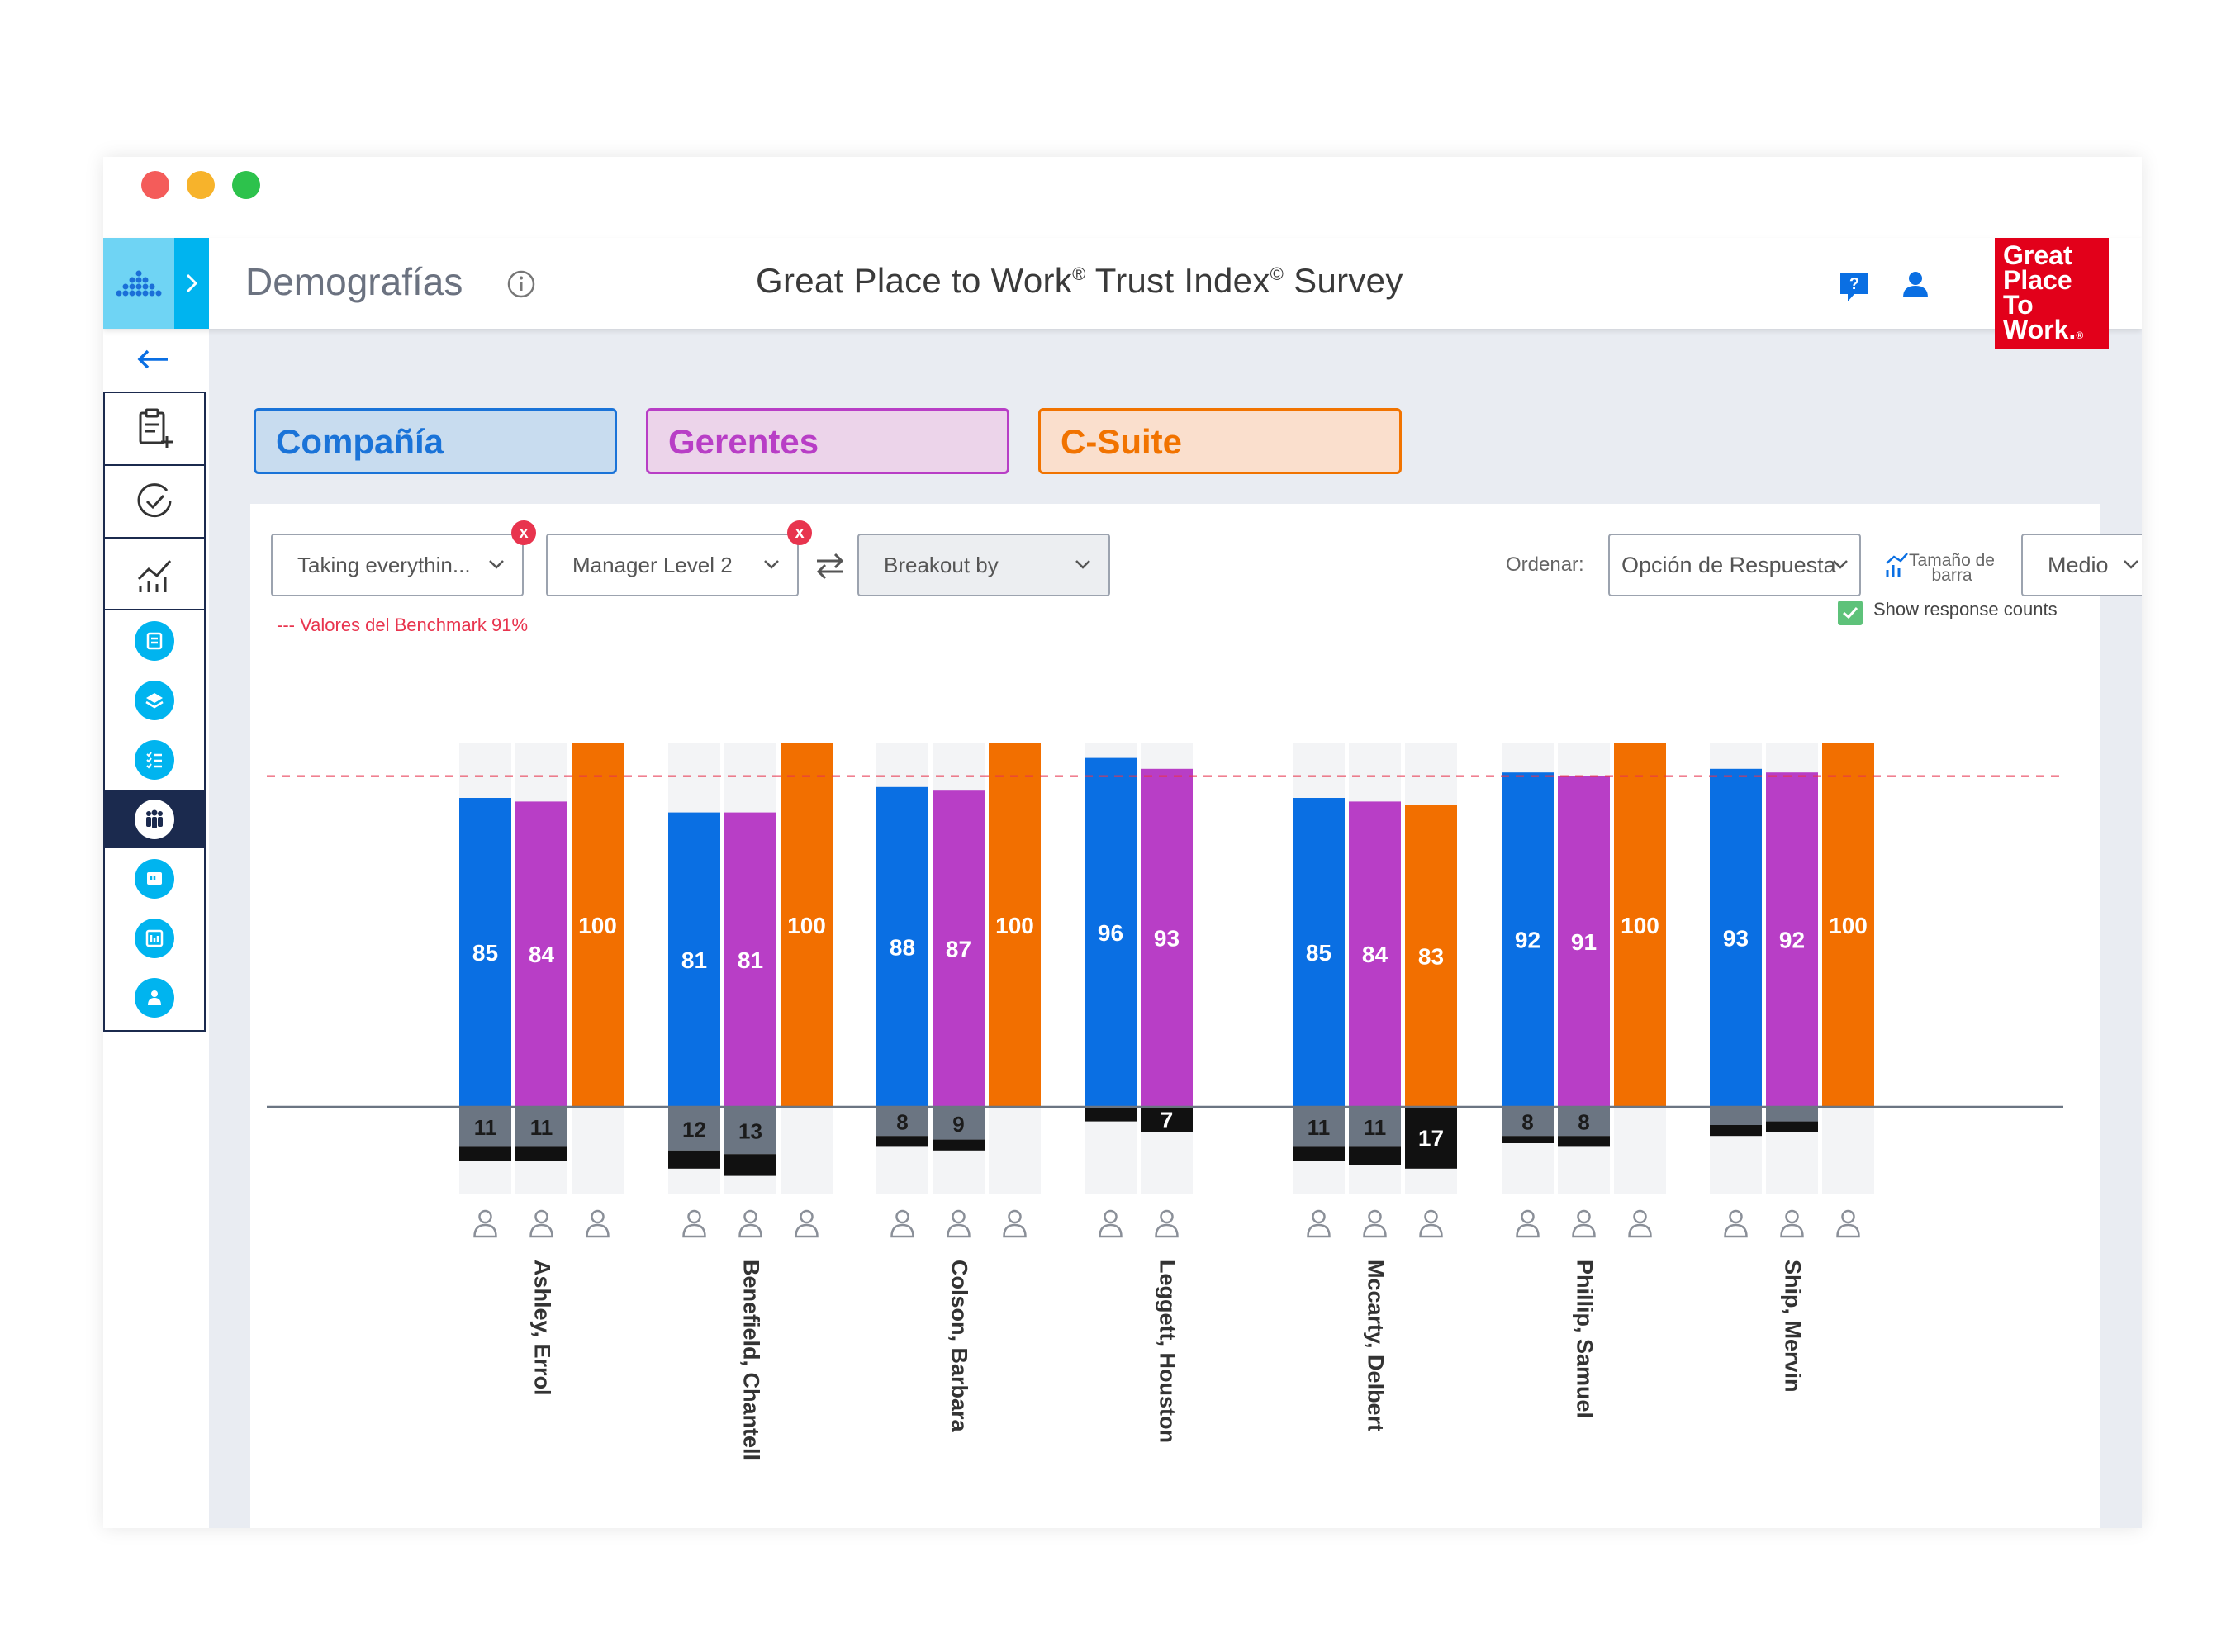 This screenshot has width=2231, height=1652. What do you see at coordinates (1915, 284) in the screenshot?
I see `user-profile-icon` at bounding box center [1915, 284].